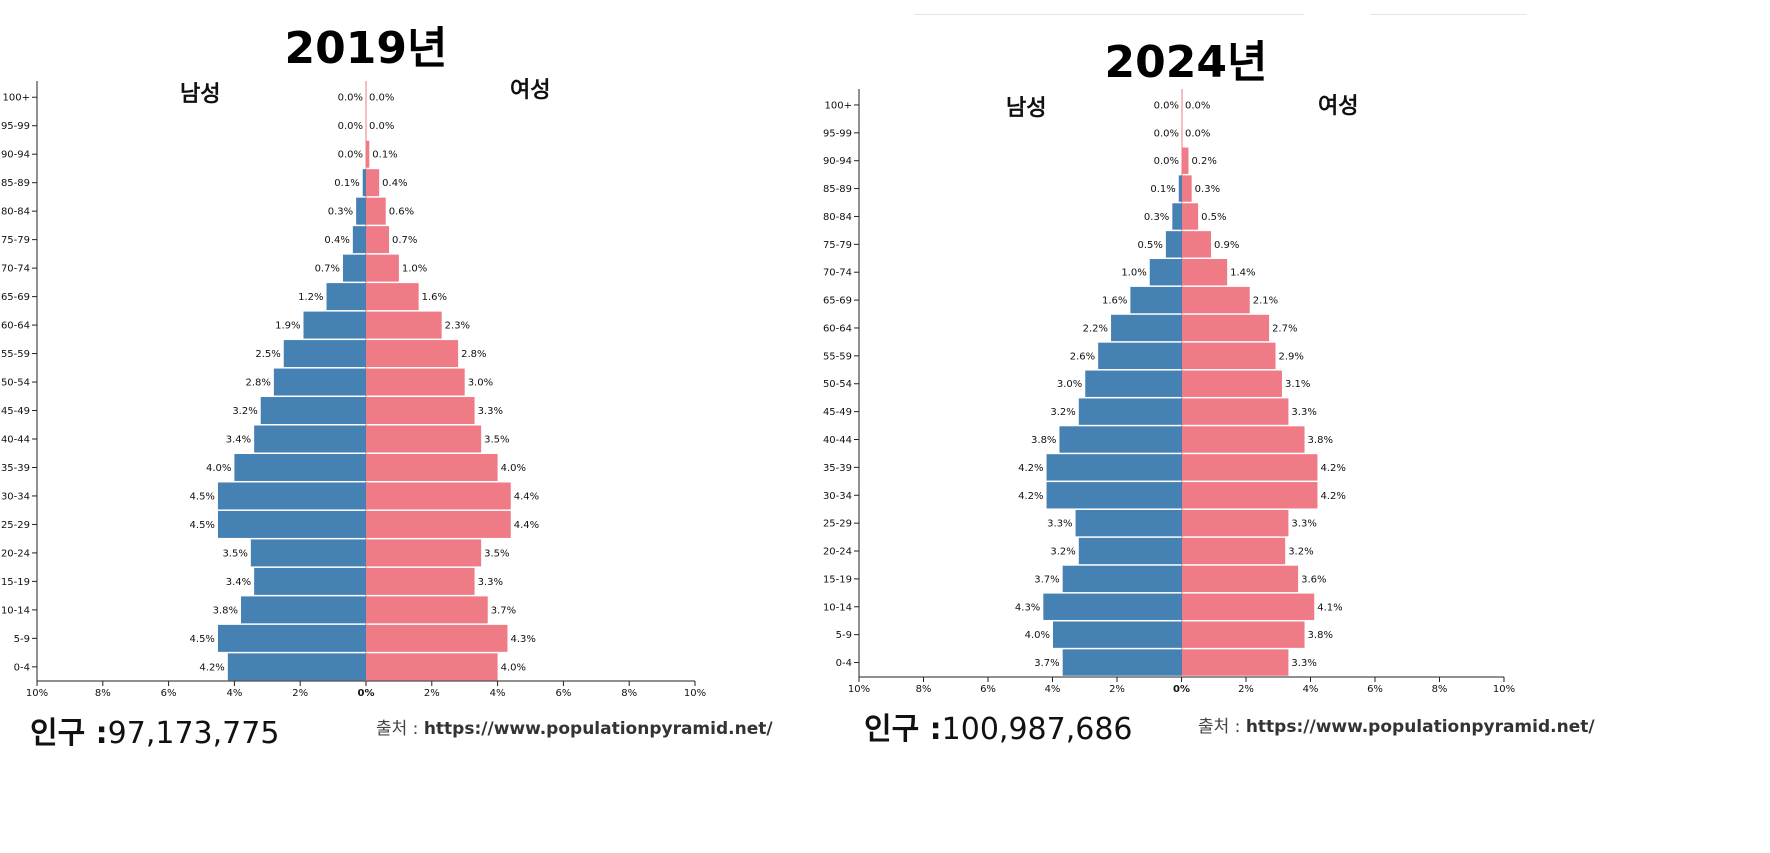 The image size is (1770, 853). Describe the element at coordinates (526, 525) in the screenshot. I see `female-value-label: 4.4%` at that location.